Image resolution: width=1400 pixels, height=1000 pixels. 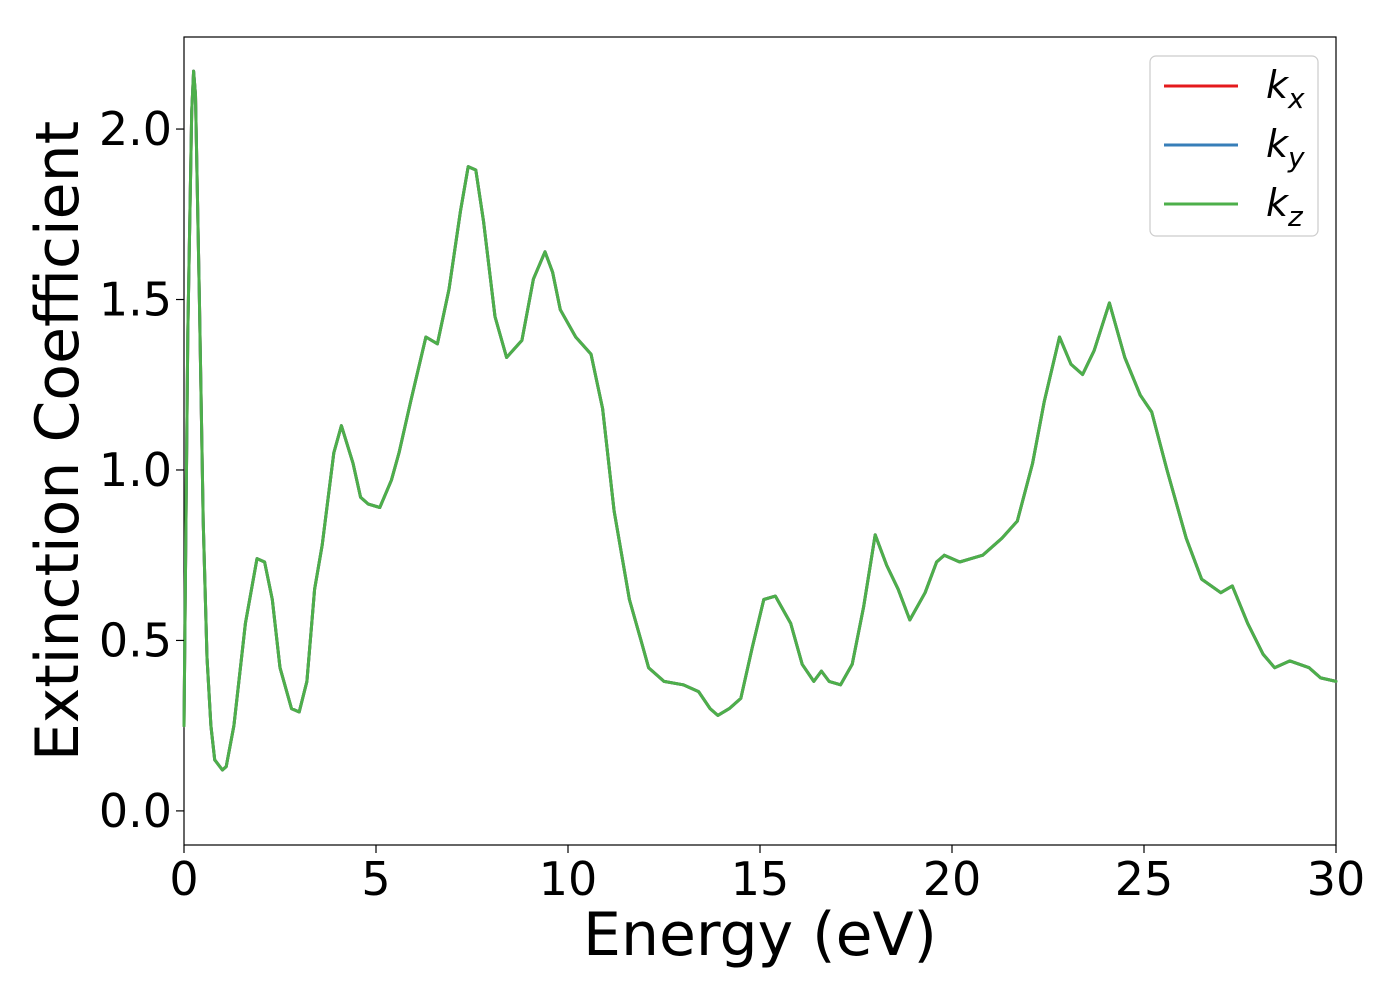 I want to click on y-tick-label: 0.5, so click(x=135, y=640).